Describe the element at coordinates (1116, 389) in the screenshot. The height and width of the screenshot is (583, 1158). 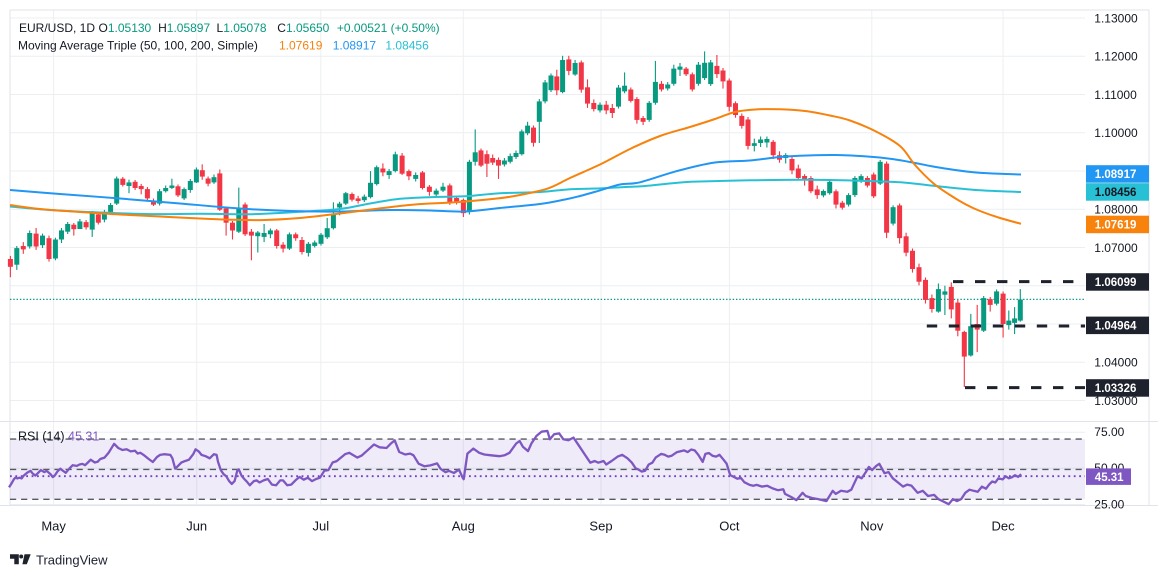
I see `svg-text: 1.03326` at that location.